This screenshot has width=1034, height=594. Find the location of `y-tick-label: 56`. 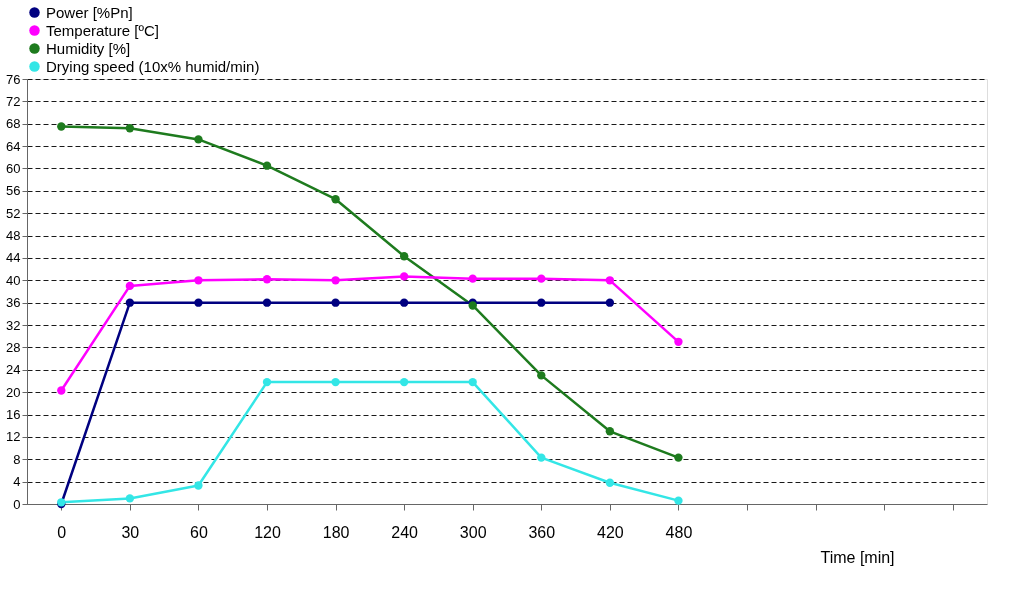

y-tick-label: 56 is located at coordinates (13, 191).